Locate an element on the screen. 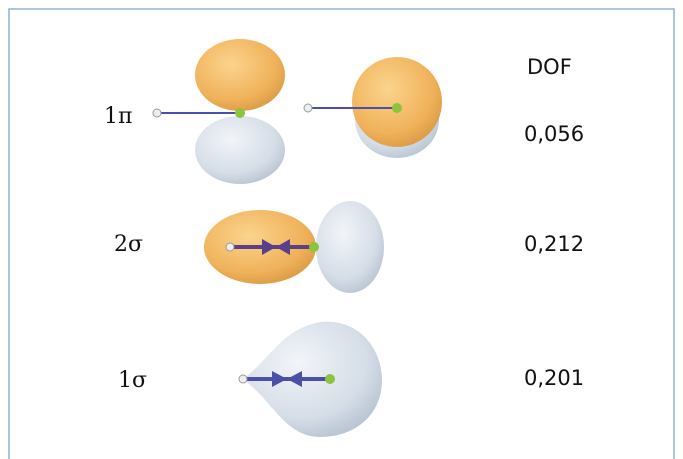 This screenshot has width=683, height=459. dof-header: DOF is located at coordinates (549, 67).